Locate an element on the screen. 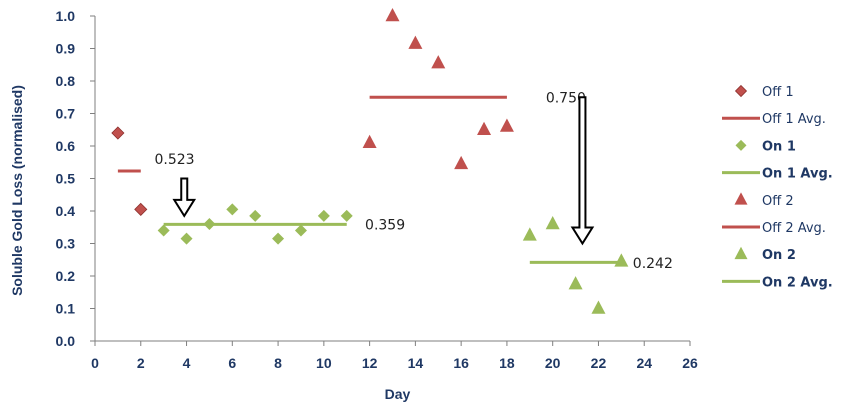  x-tick-label: 2 is located at coordinates (141, 363).